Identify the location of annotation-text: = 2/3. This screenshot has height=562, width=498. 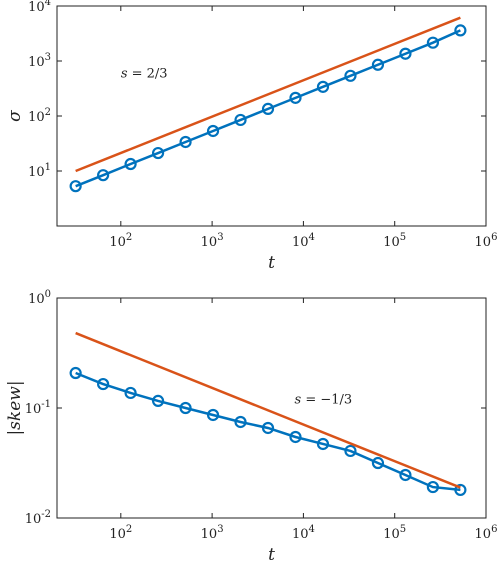
(147, 74).